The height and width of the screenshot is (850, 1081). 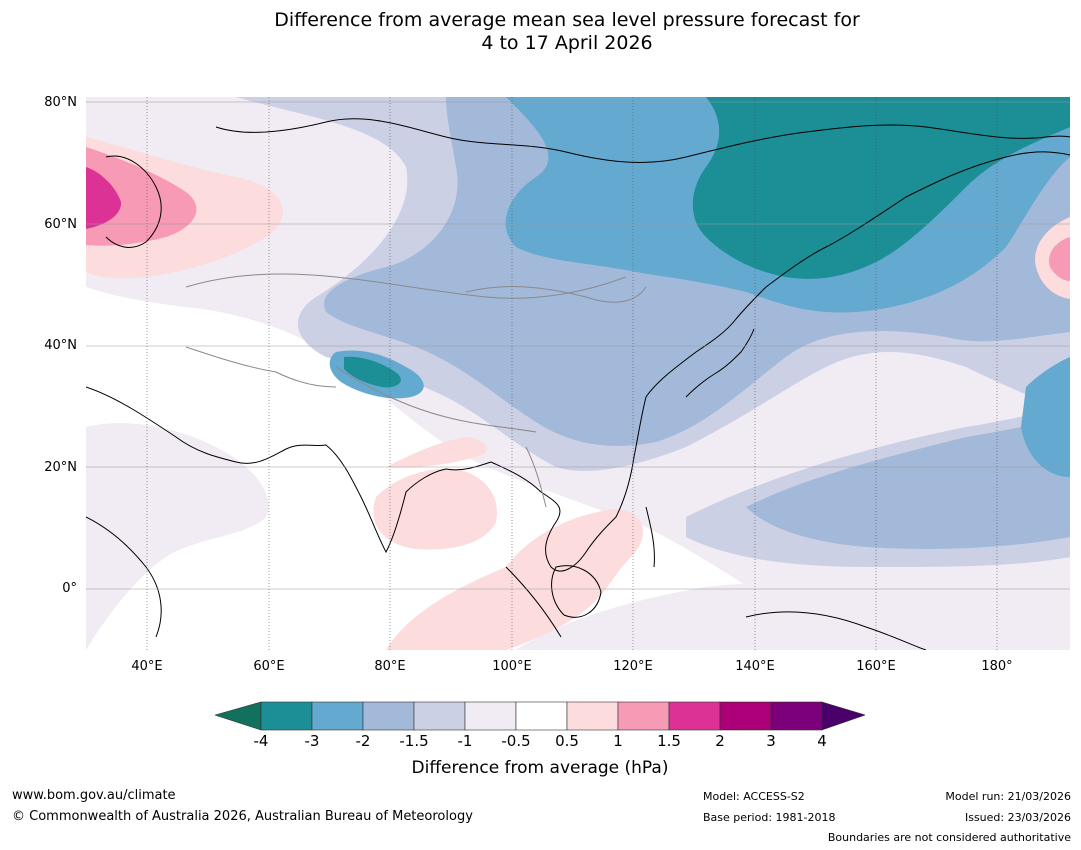 I want to click on coastline-borneo, so click(x=576, y=591).